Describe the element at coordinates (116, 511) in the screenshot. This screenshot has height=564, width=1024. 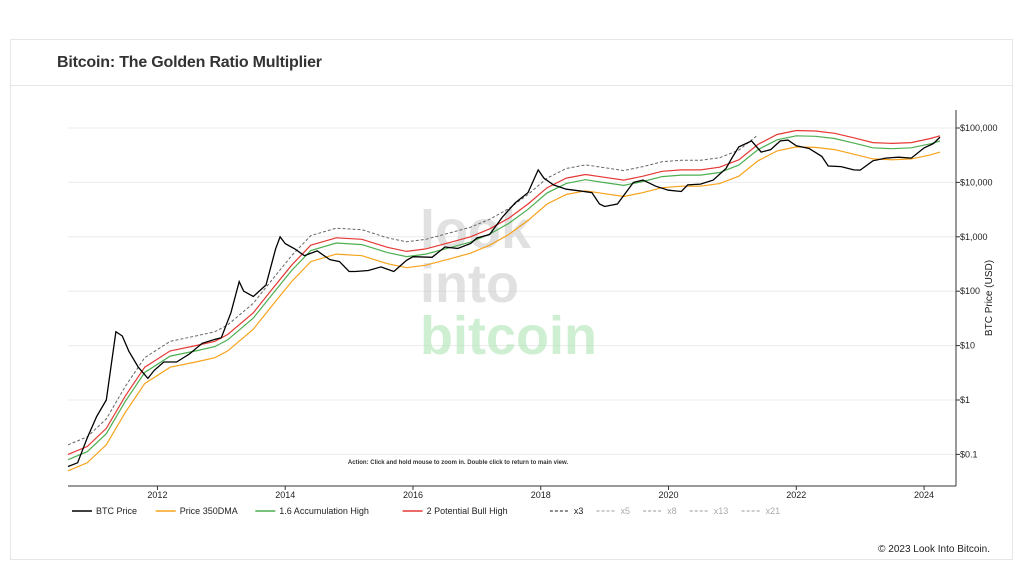
I see `legend-label-0: BTC Price` at that location.